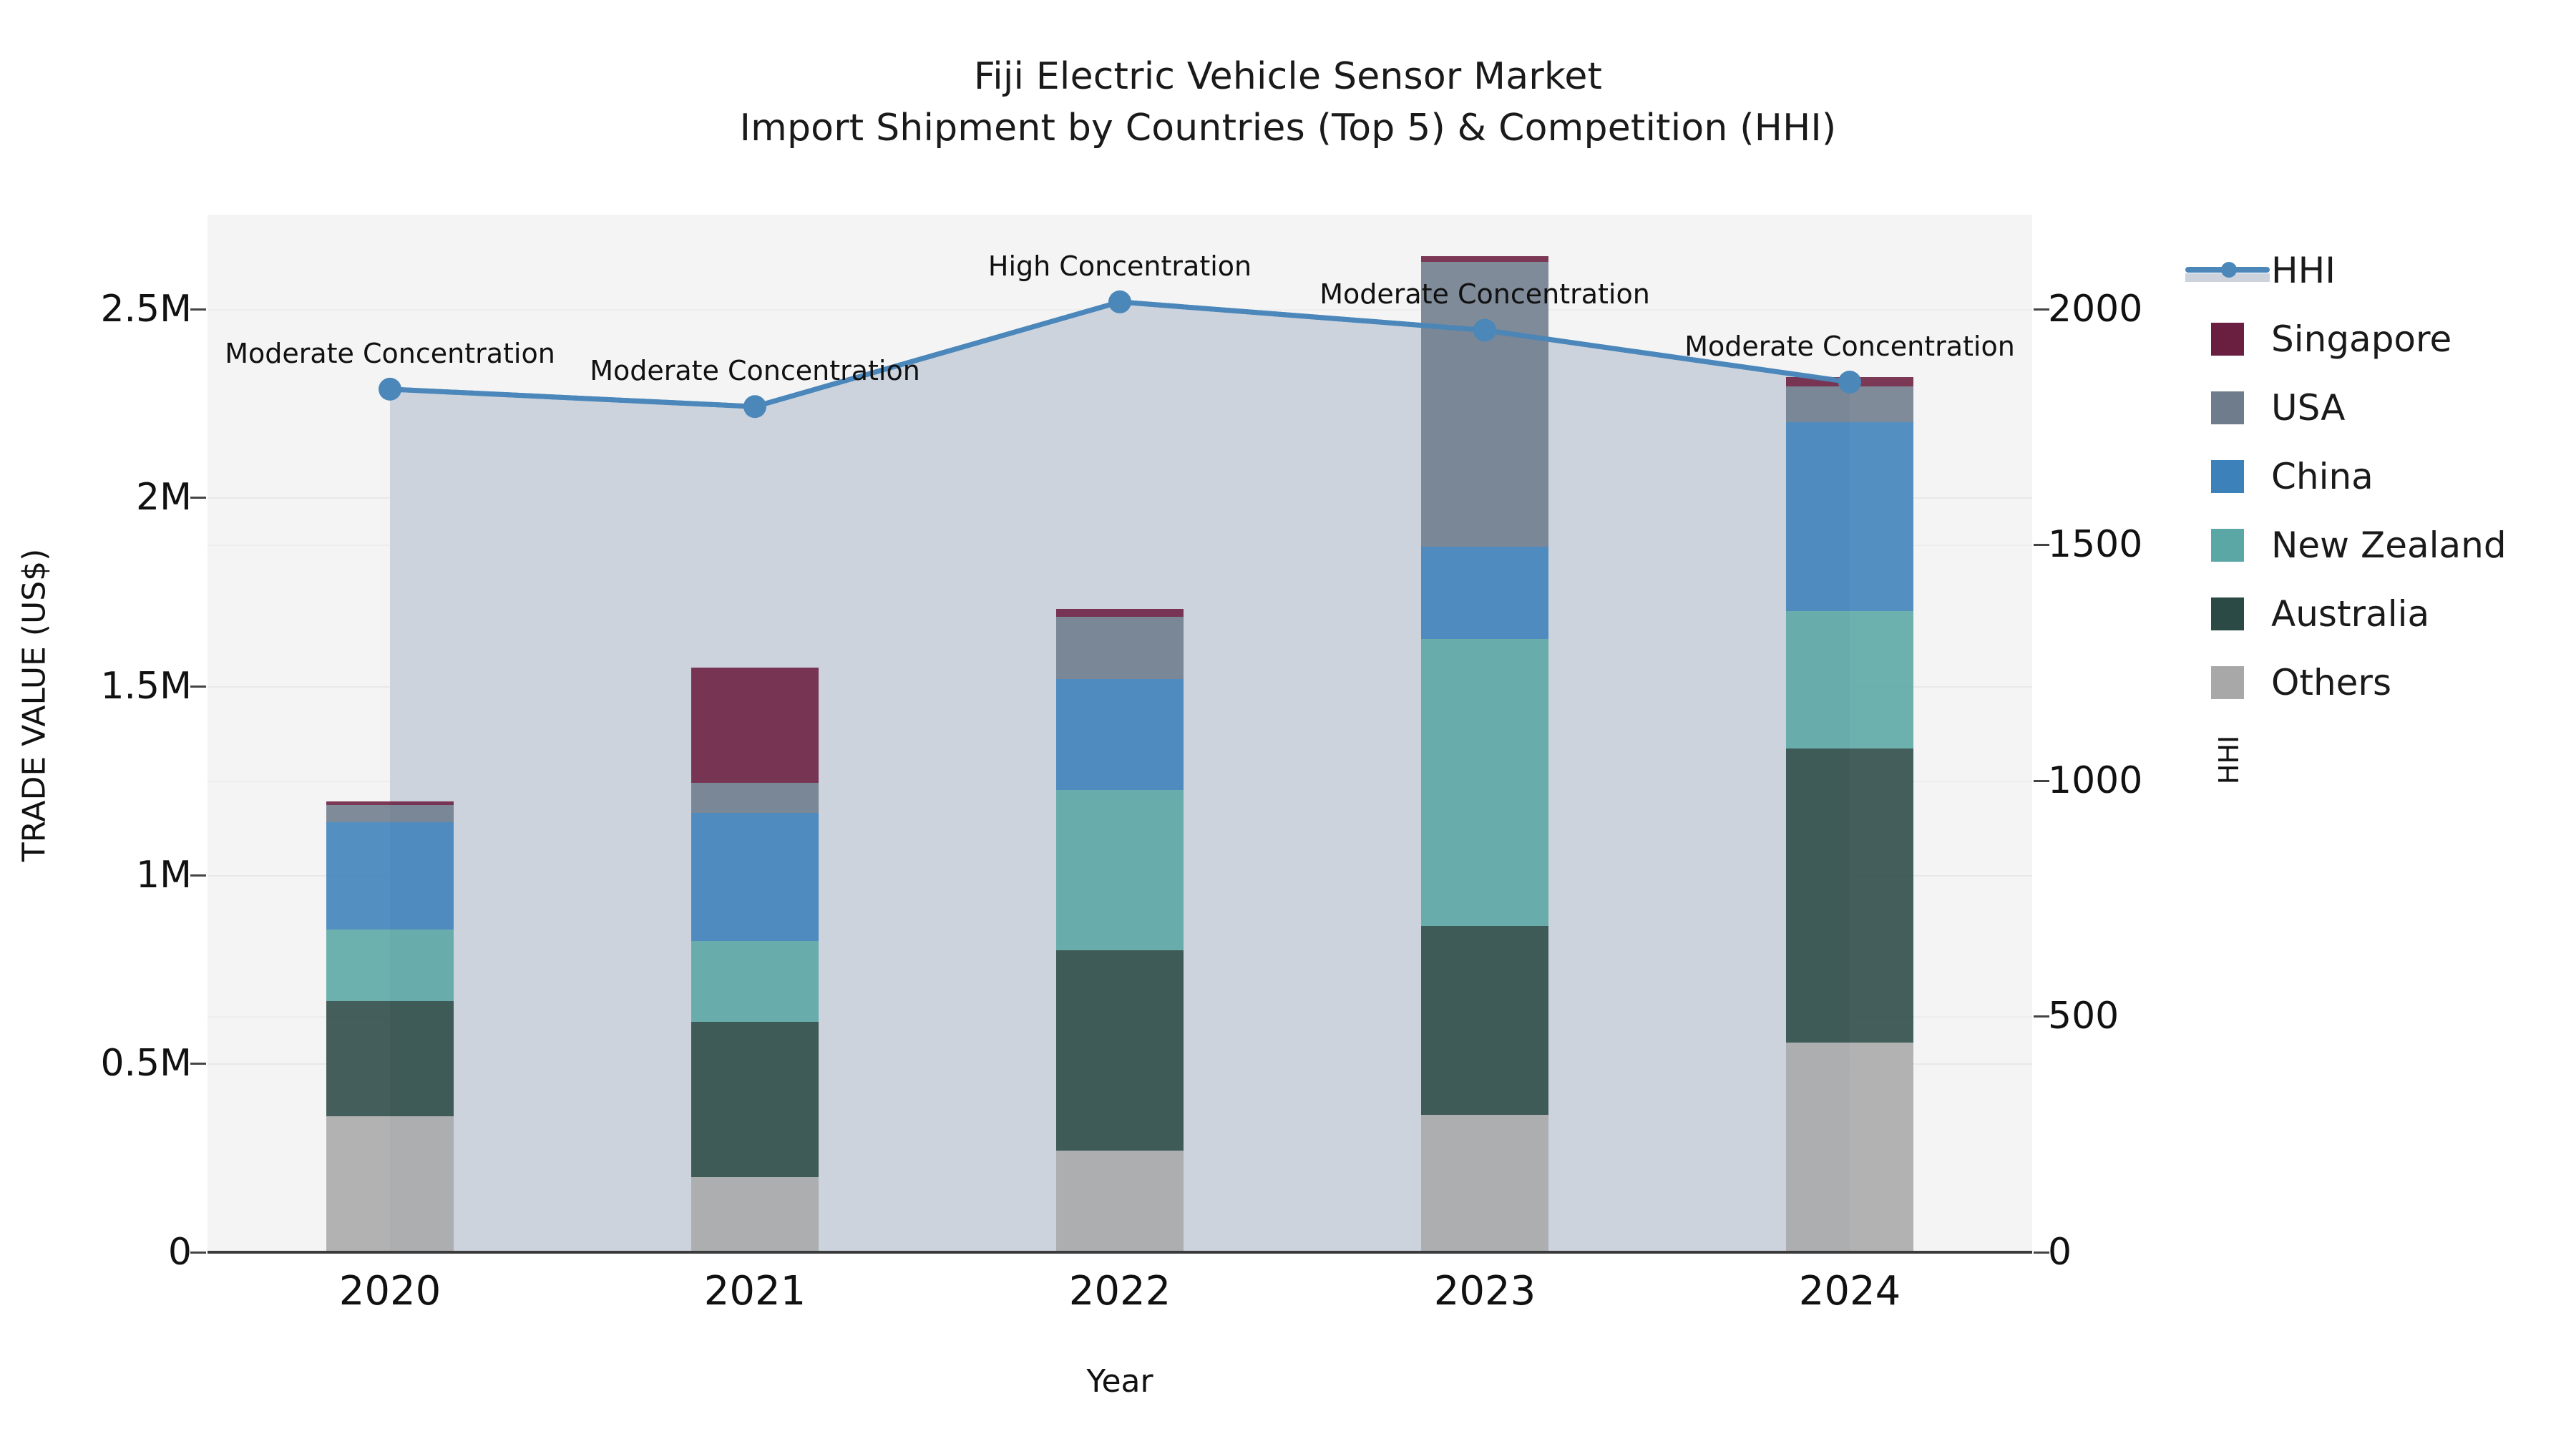 This screenshot has height=1449, width=2576. I want to click on legend-marker-dot, so click(2229, 270).